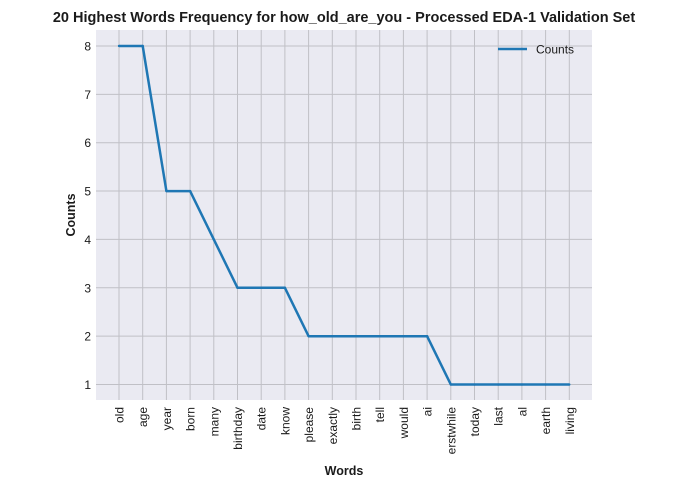 This screenshot has height=494, width=688. What do you see at coordinates (450, 384) in the screenshot?
I see `data-point-erstwhile` at bounding box center [450, 384].